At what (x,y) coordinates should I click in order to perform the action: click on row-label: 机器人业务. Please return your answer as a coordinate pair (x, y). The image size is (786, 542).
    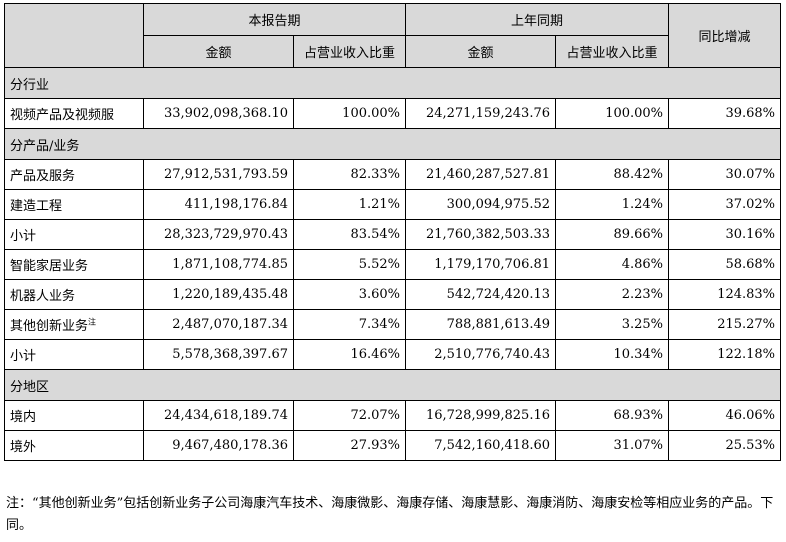
    Looking at the image, I should click on (43, 296).